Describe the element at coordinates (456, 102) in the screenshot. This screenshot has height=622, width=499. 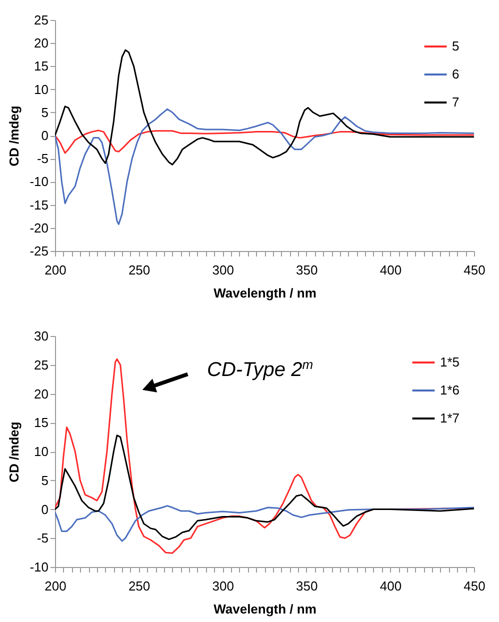
I see `legend-label: 7` at that location.